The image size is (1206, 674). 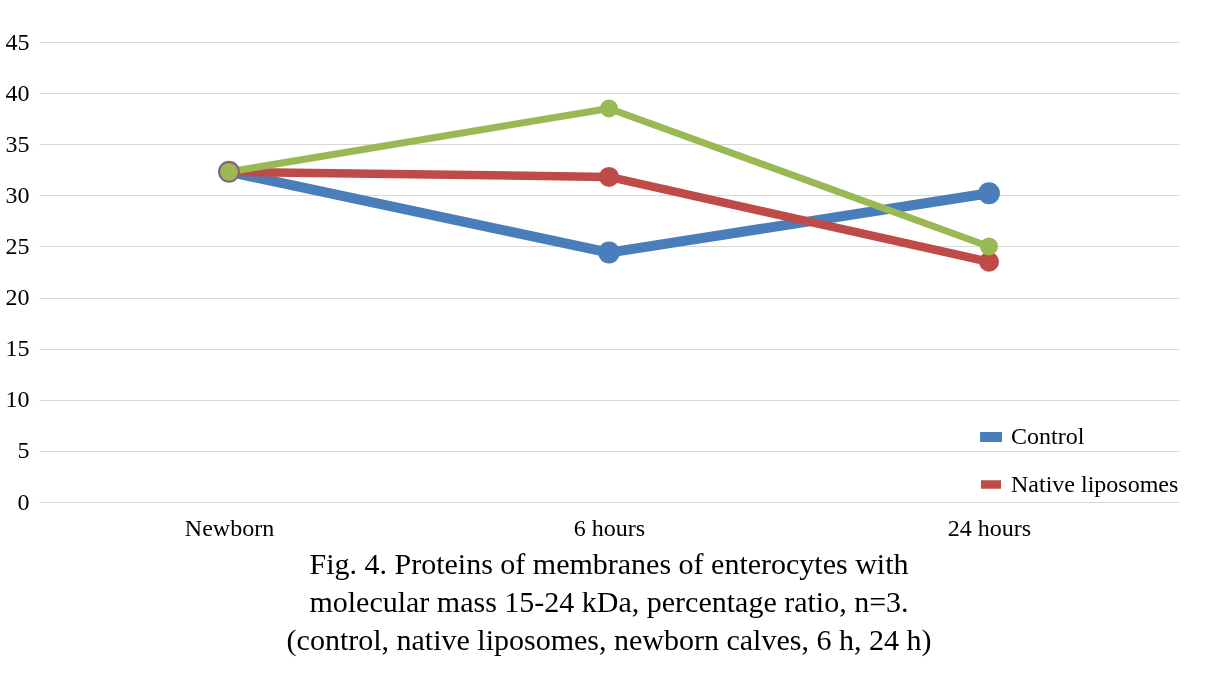 What do you see at coordinates (1095, 483) in the screenshot?
I see `legend-label: Native liposomes` at bounding box center [1095, 483].